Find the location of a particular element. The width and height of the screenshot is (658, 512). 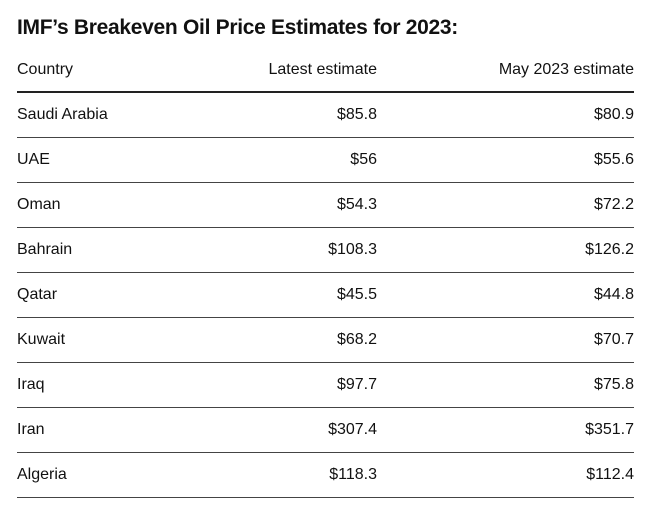

value-cell: $56 is located at coordinates (363, 159).